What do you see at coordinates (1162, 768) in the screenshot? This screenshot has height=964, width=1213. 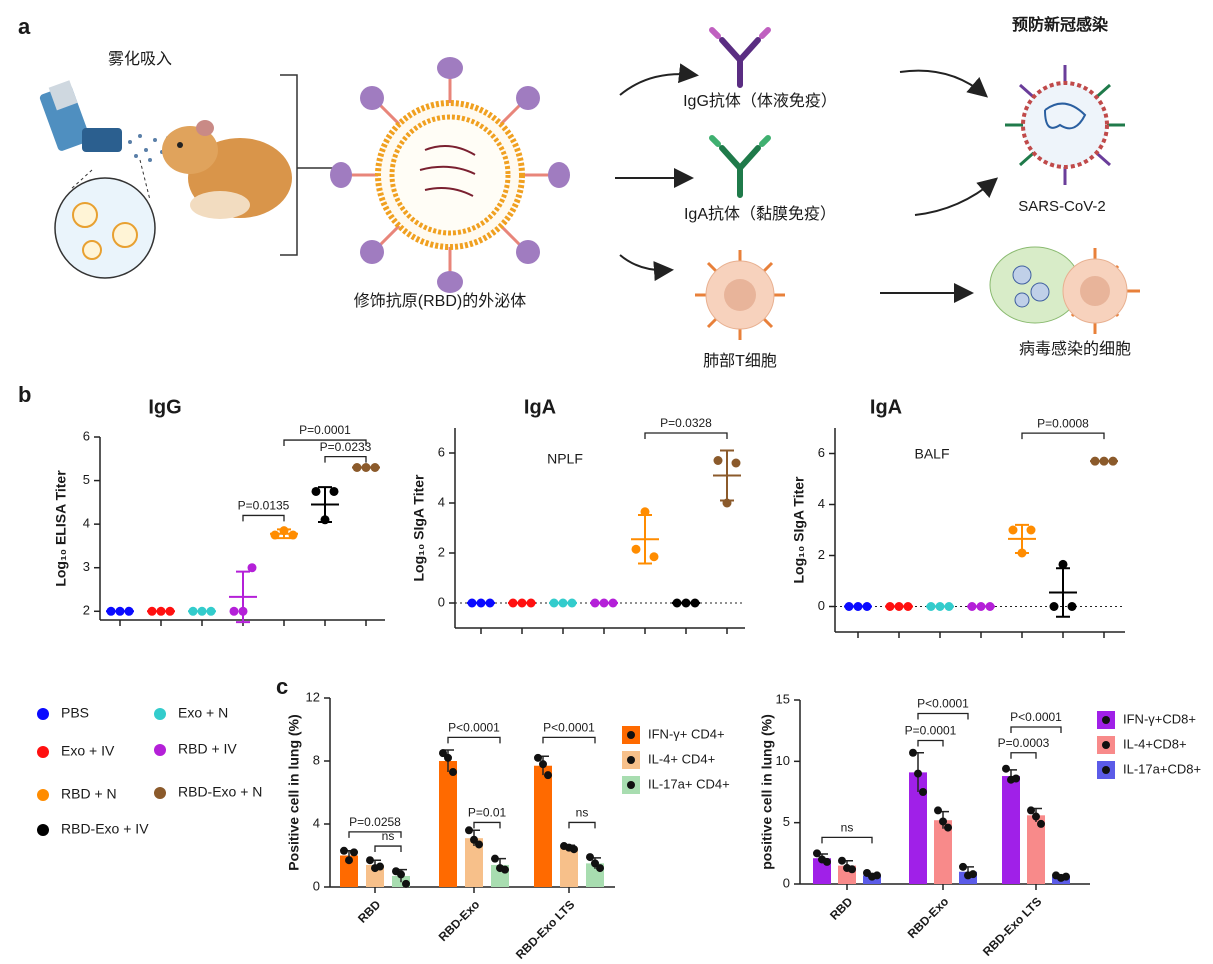 I see `legend-label: IL-17a+CD8+` at bounding box center [1162, 768].